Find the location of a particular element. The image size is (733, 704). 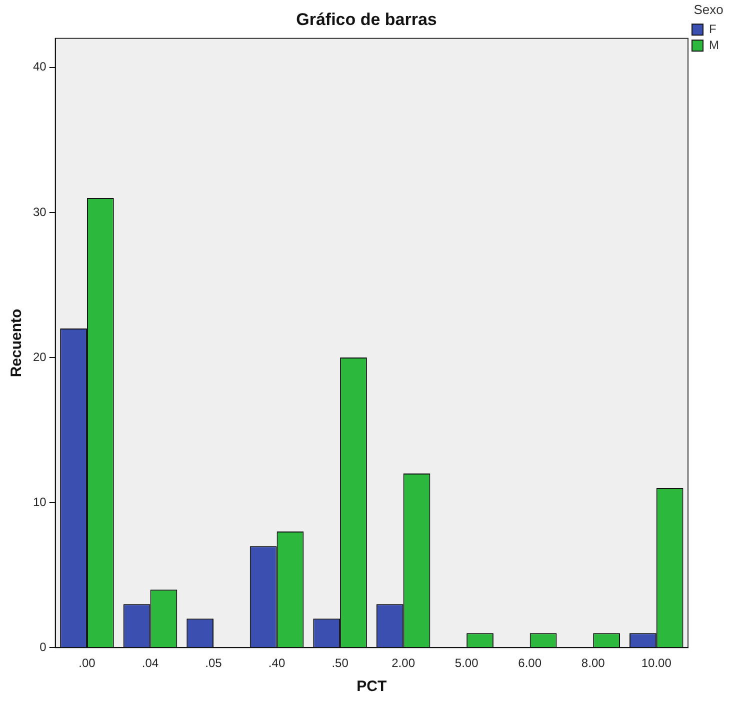

y-tick-label: 0 is located at coordinates (43, 647).